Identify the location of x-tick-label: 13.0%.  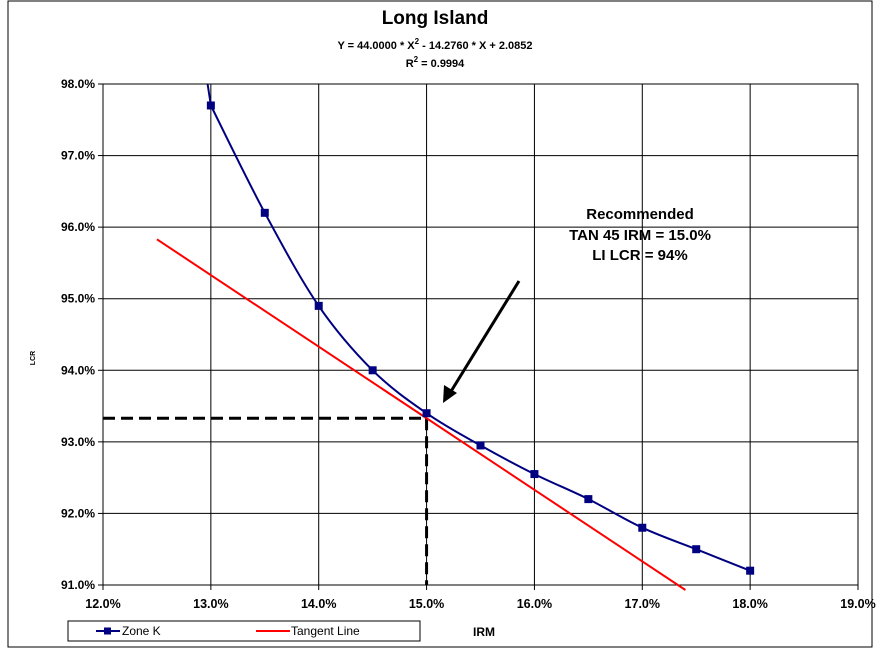
(210, 604).